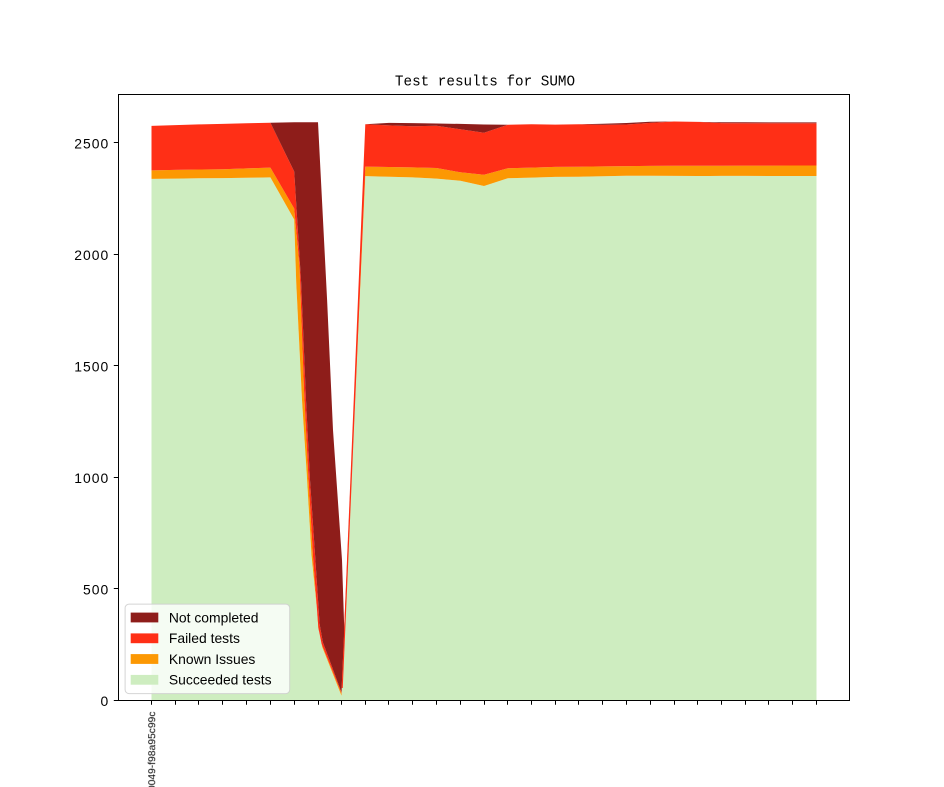 This screenshot has height=787, width=944. What do you see at coordinates (105, 701) in the screenshot?
I see `svg-text: 0` at bounding box center [105, 701].